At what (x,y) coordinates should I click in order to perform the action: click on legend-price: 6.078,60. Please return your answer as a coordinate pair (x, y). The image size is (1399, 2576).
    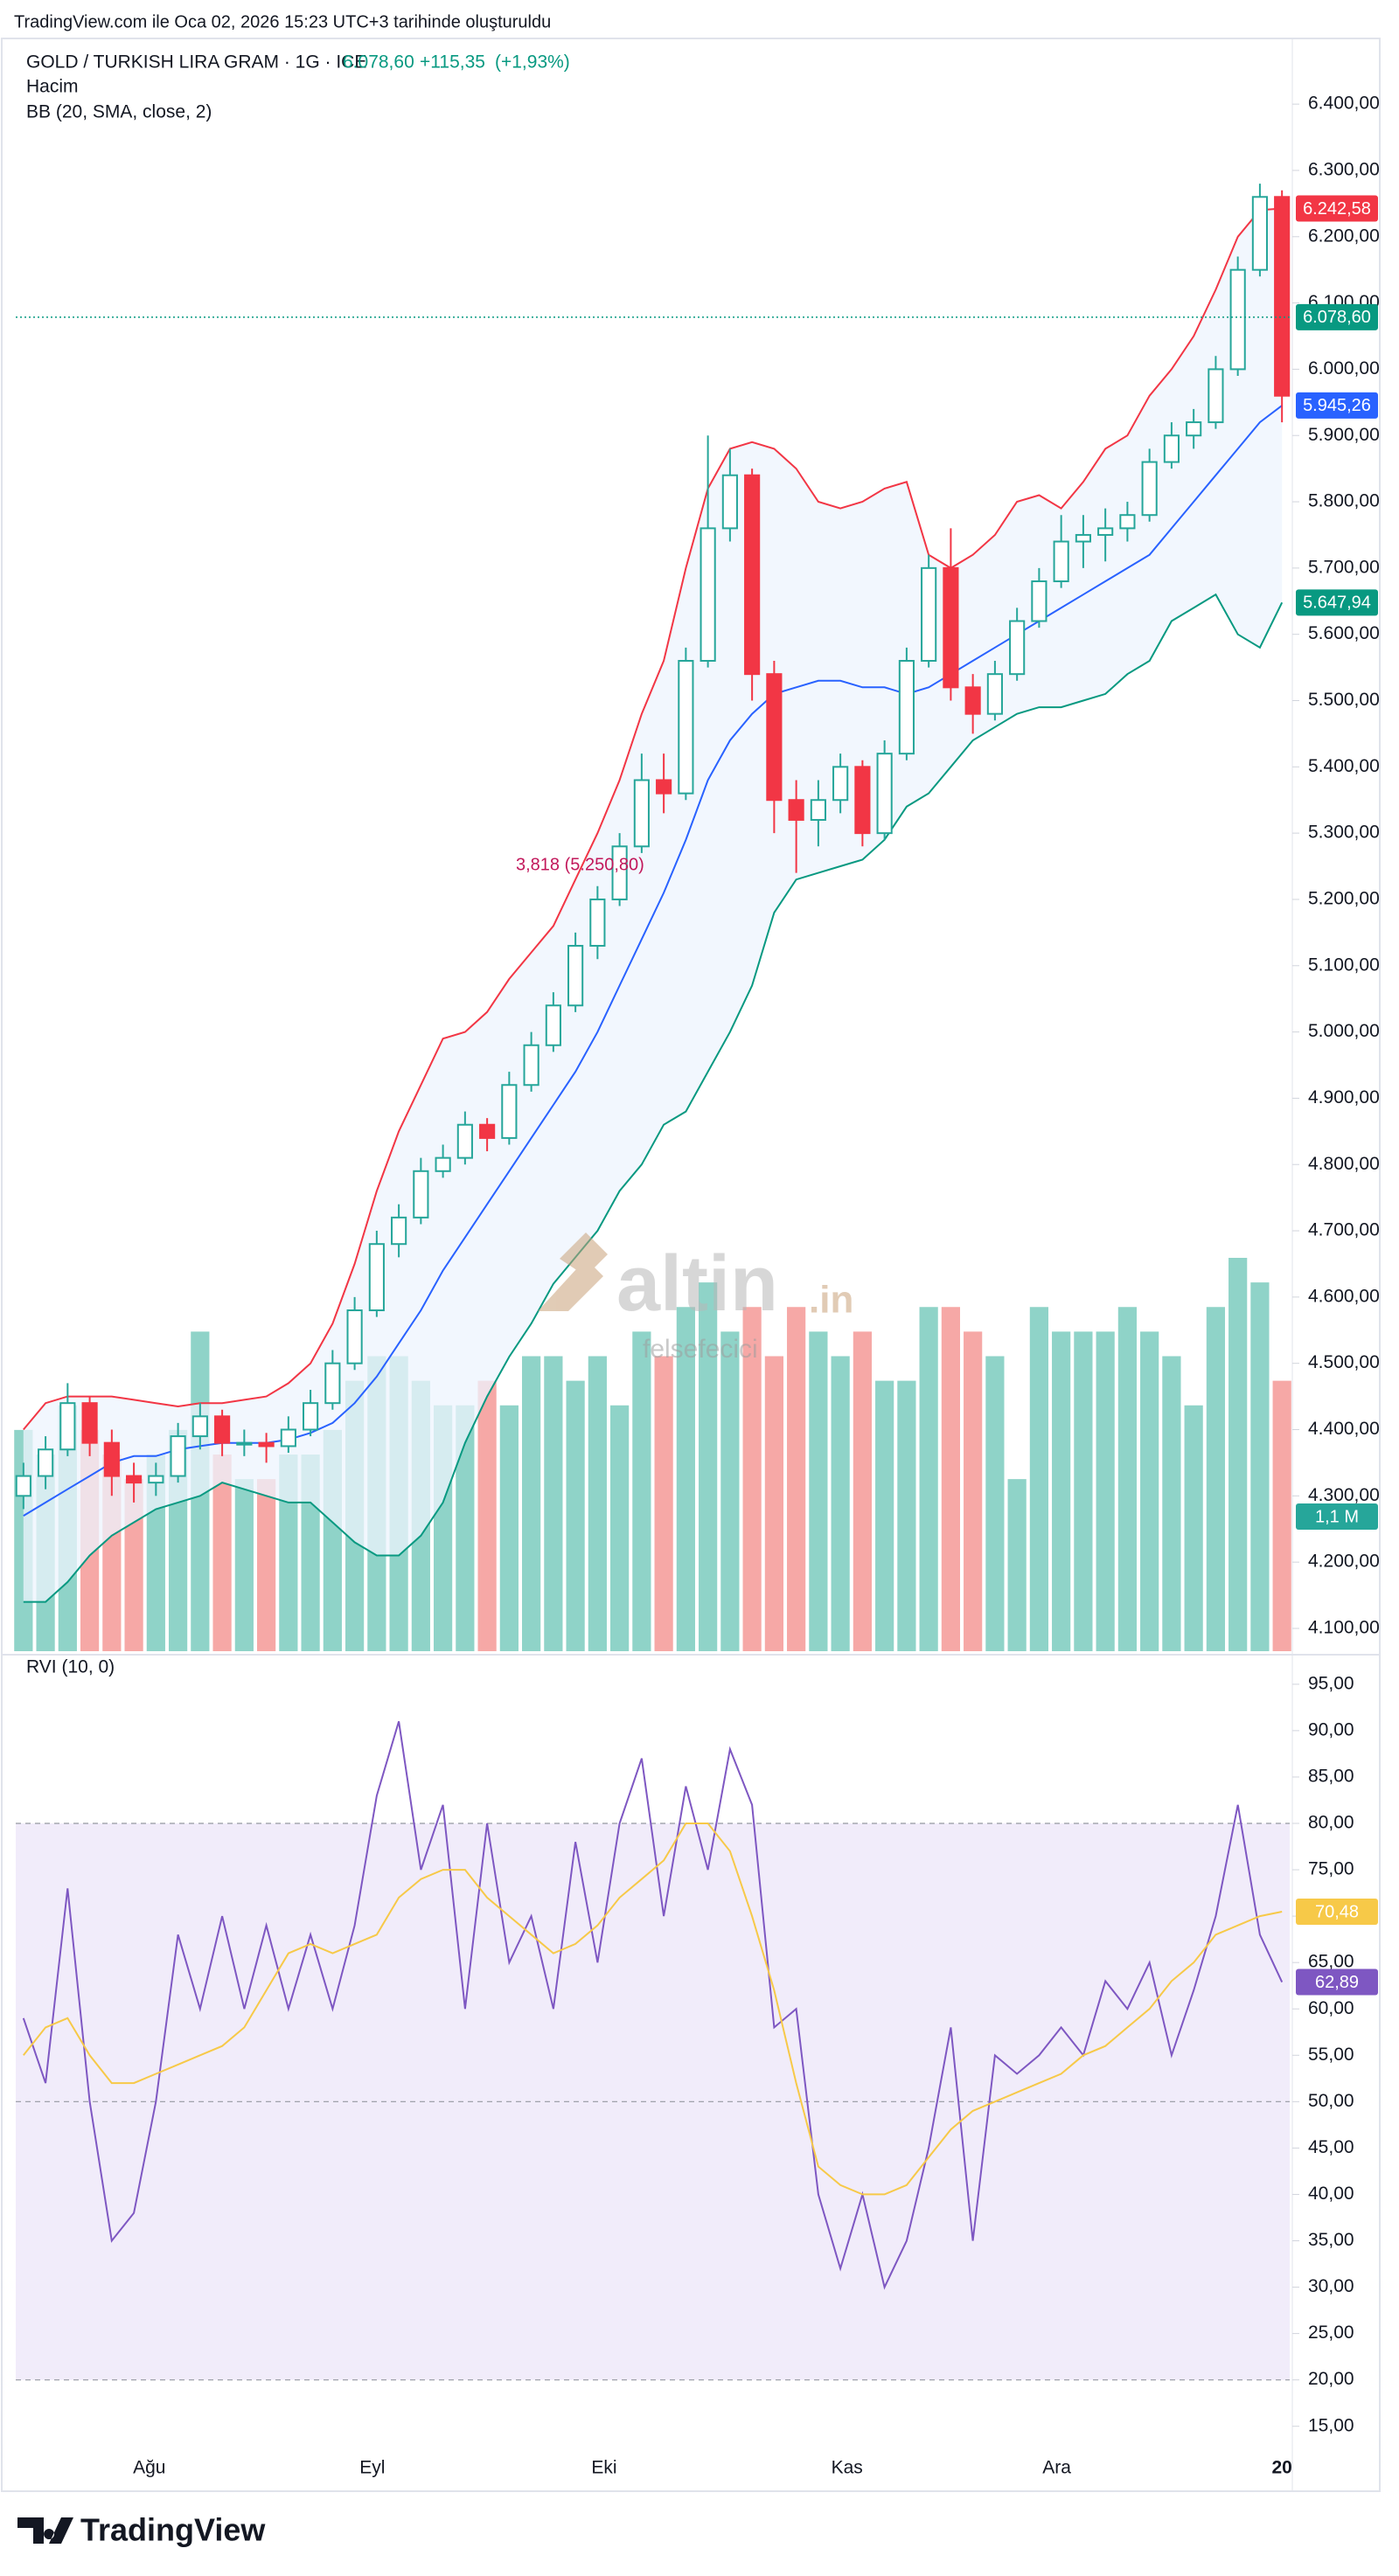
    Looking at the image, I should click on (378, 62).